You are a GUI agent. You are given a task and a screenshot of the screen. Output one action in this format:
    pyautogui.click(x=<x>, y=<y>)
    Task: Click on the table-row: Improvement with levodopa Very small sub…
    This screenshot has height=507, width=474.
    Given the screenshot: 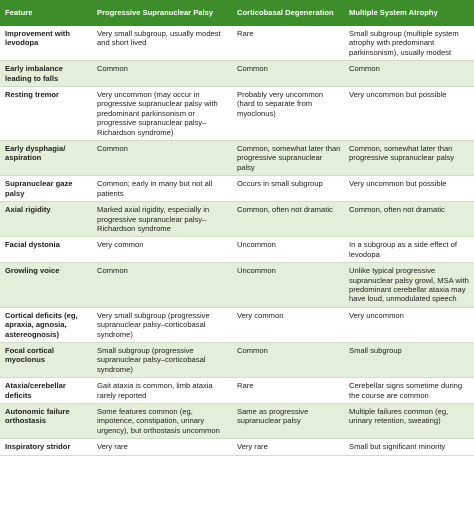 What is the action you would take?
    pyautogui.click(x=237, y=44)
    